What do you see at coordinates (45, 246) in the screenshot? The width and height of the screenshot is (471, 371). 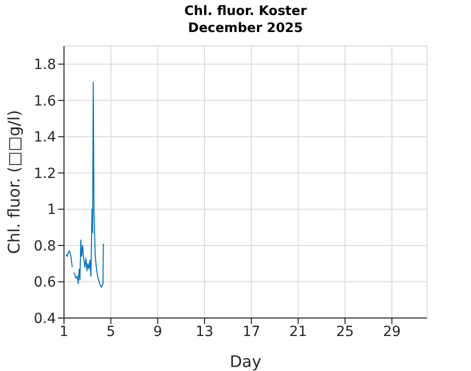 I see `y-tick-label: 0.8` at bounding box center [45, 246].